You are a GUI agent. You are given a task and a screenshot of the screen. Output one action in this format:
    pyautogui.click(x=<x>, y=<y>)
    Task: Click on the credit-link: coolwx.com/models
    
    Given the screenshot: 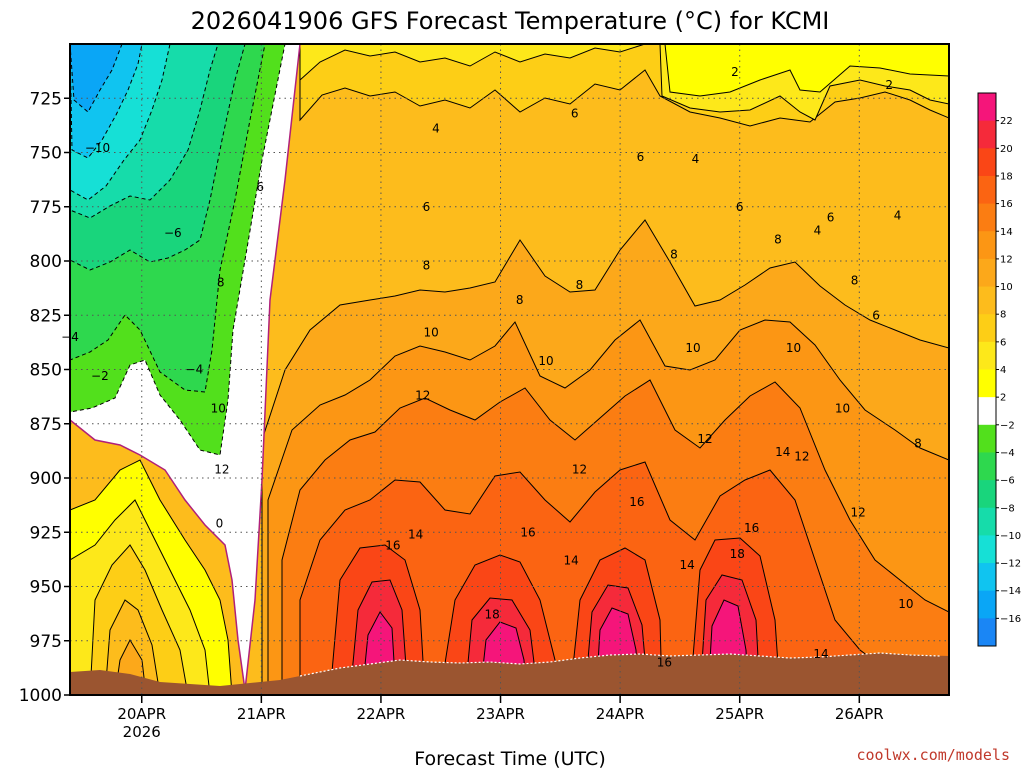 What is the action you would take?
    pyautogui.click(x=933, y=755)
    